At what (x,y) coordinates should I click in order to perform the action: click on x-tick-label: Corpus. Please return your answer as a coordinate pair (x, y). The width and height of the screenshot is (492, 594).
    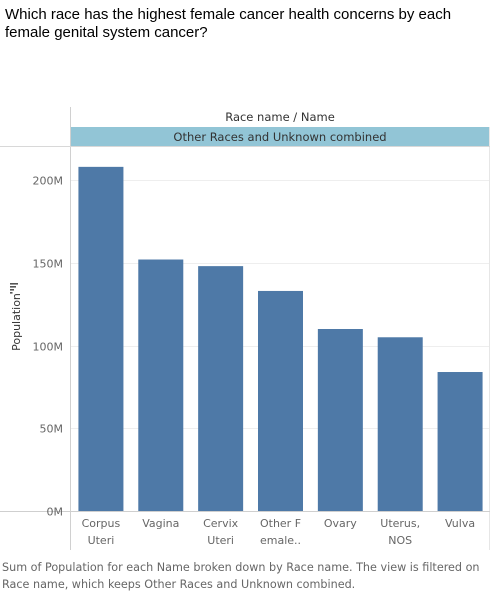
    Looking at the image, I should click on (101, 523).